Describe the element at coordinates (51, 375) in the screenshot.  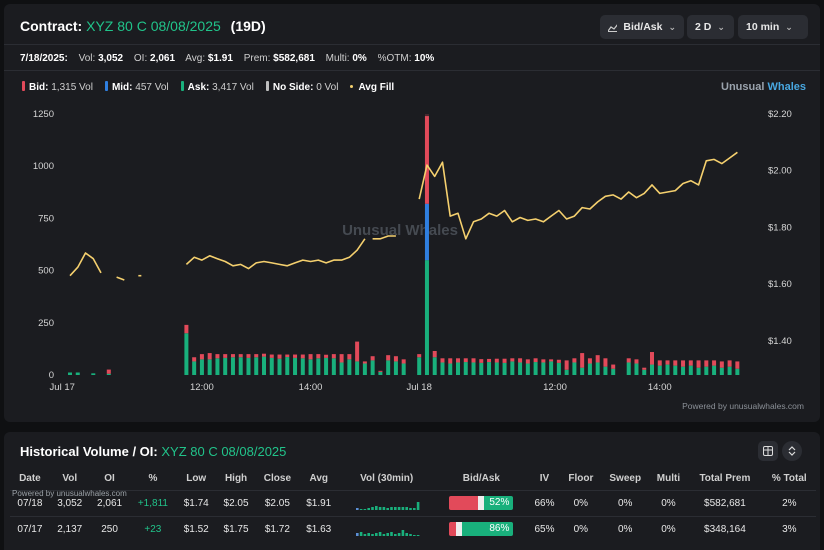
I see `y-left-tick-label: 0` at that location.